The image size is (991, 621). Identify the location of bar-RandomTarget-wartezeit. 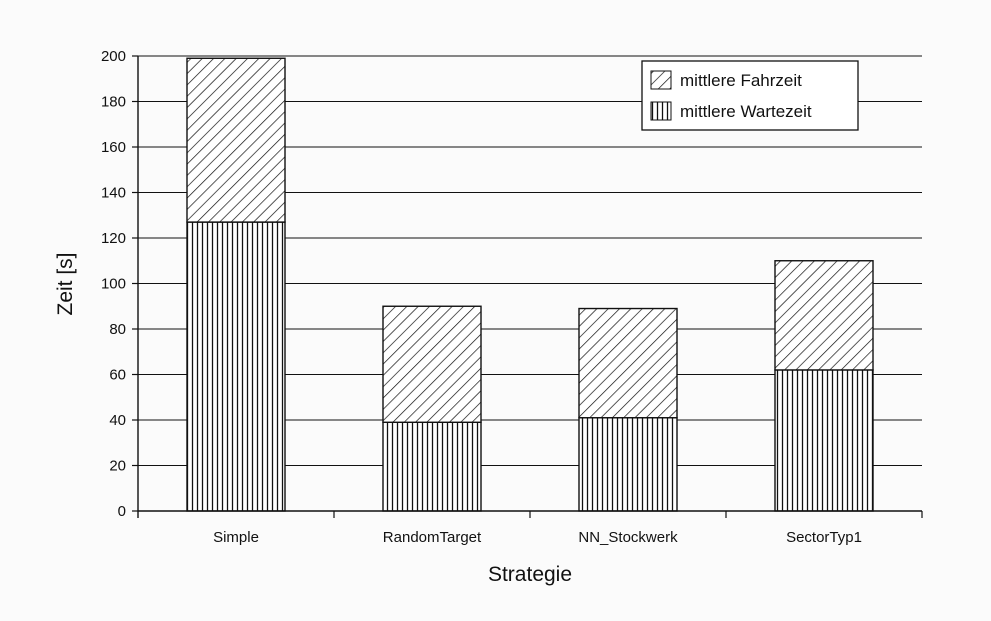
(432, 466).